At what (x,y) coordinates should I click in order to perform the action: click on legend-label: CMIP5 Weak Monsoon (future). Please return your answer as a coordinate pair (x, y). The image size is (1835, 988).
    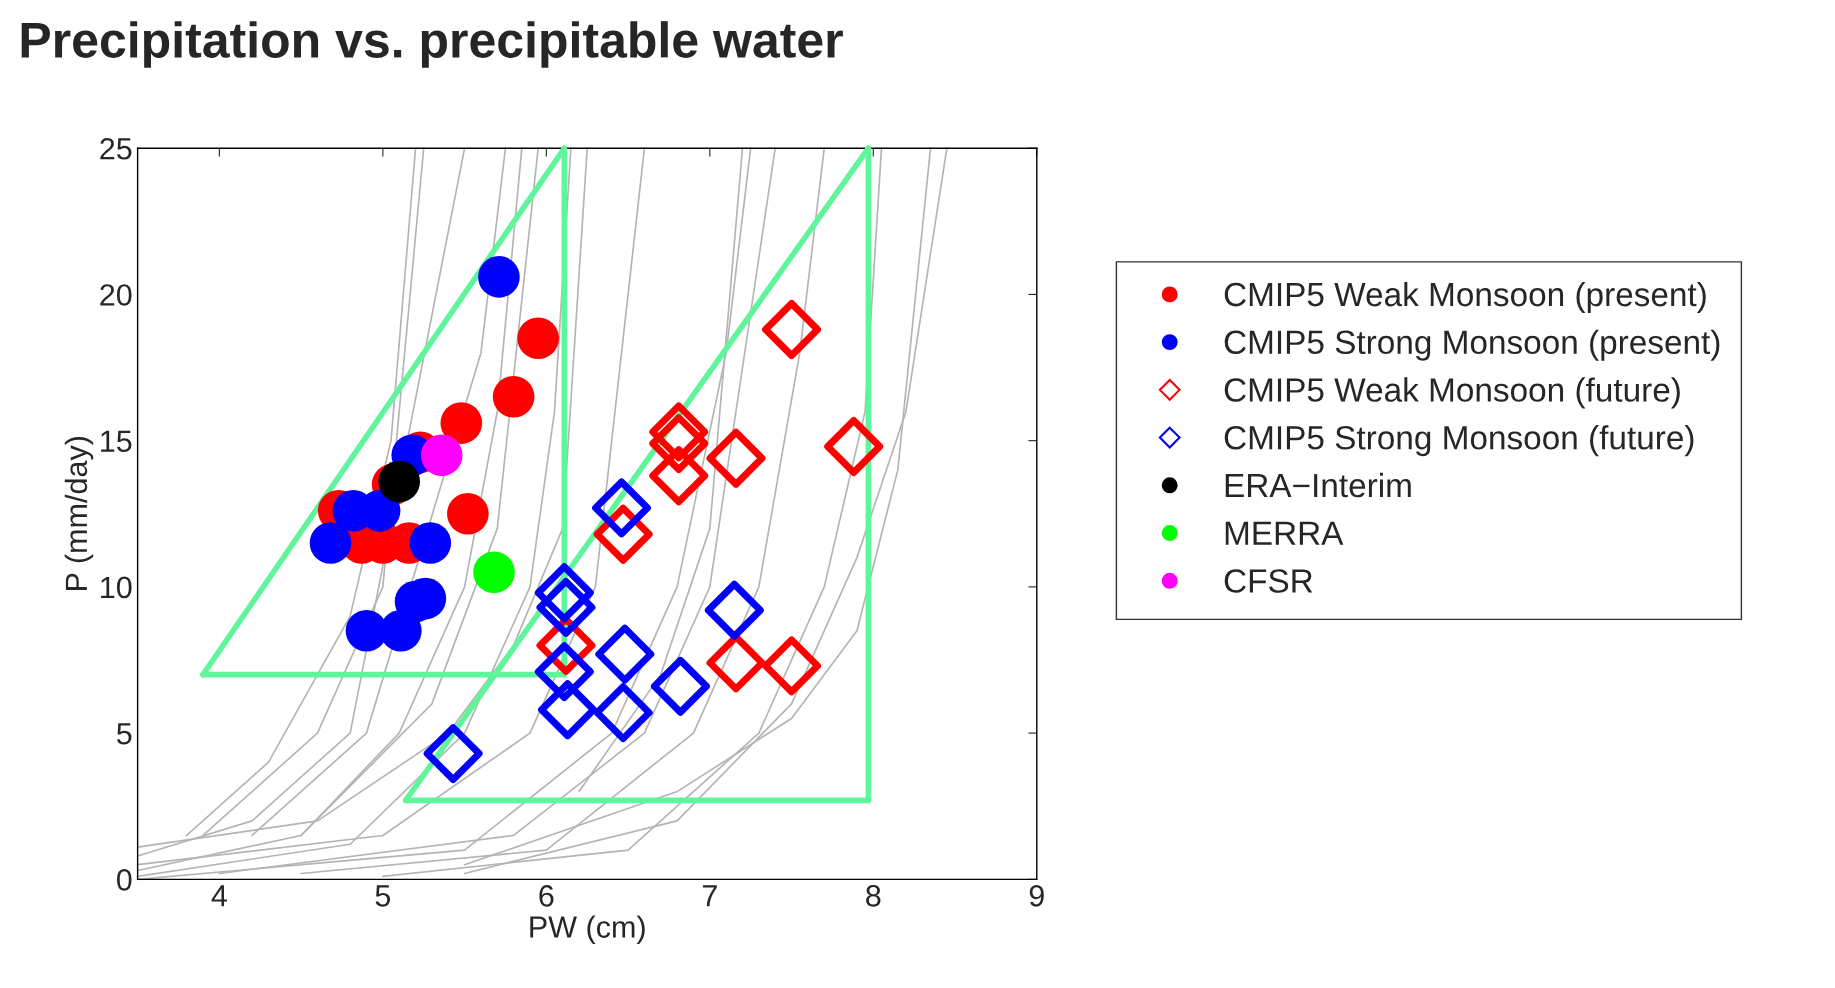
    Looking at the image, I should click on (1452, 393).